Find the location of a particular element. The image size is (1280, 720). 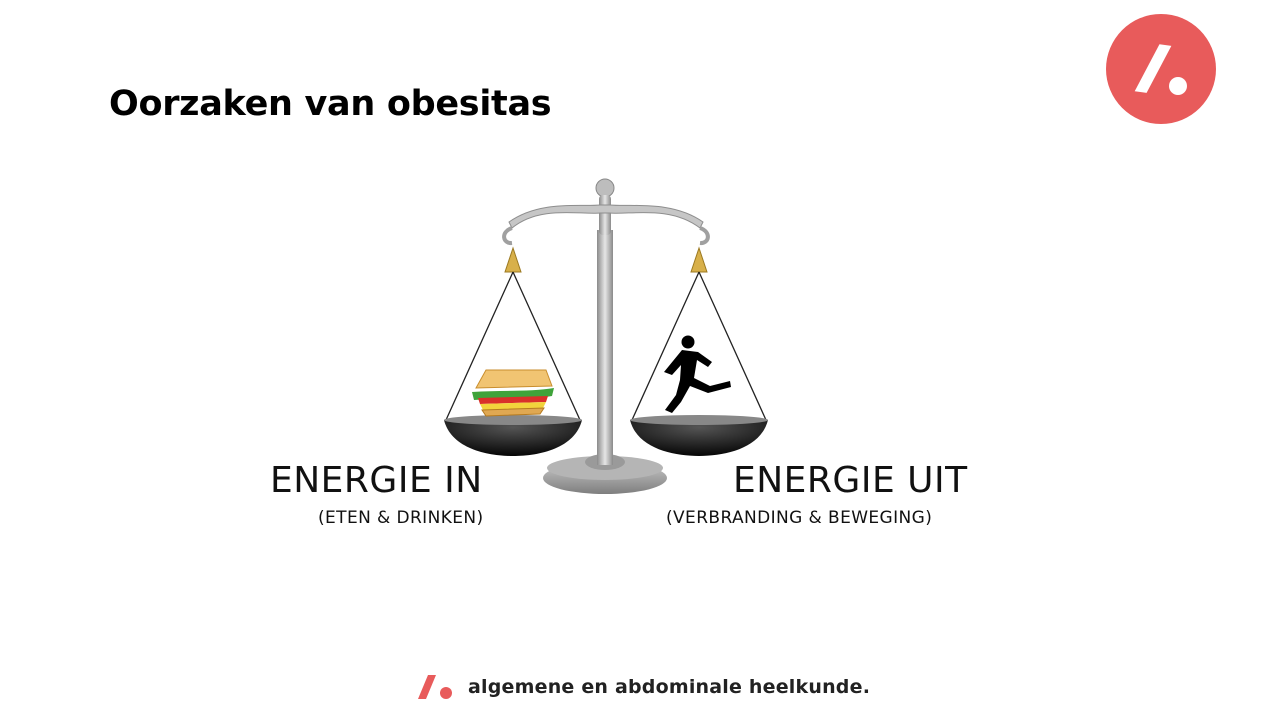

footer-brand: algemene en abdominale heelkunde. is located at coordinates (644, 687).